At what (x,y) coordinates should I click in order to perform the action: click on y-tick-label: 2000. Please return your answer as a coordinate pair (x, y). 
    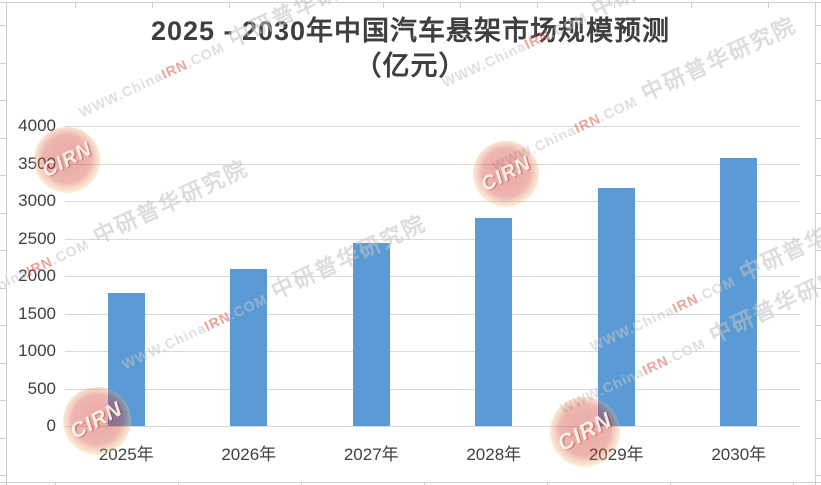
    Looking at the image, I should click on (37, 275).